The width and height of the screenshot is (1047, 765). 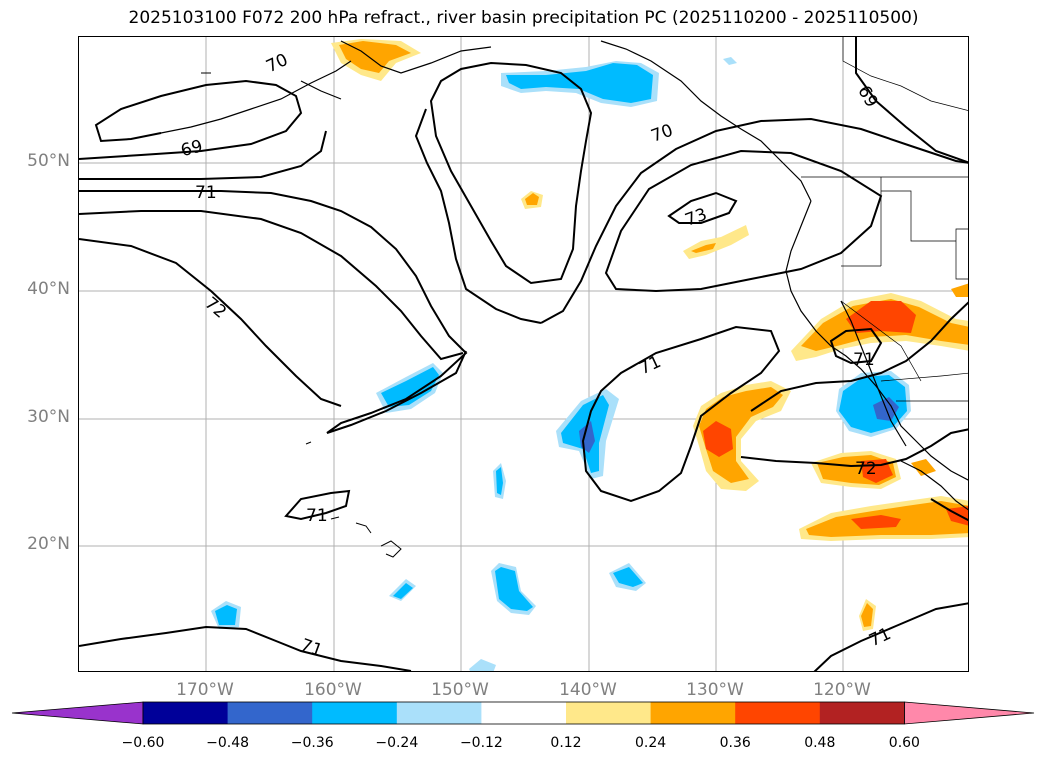 I want to click on contour-label: 73, so click(x=696, y=218).